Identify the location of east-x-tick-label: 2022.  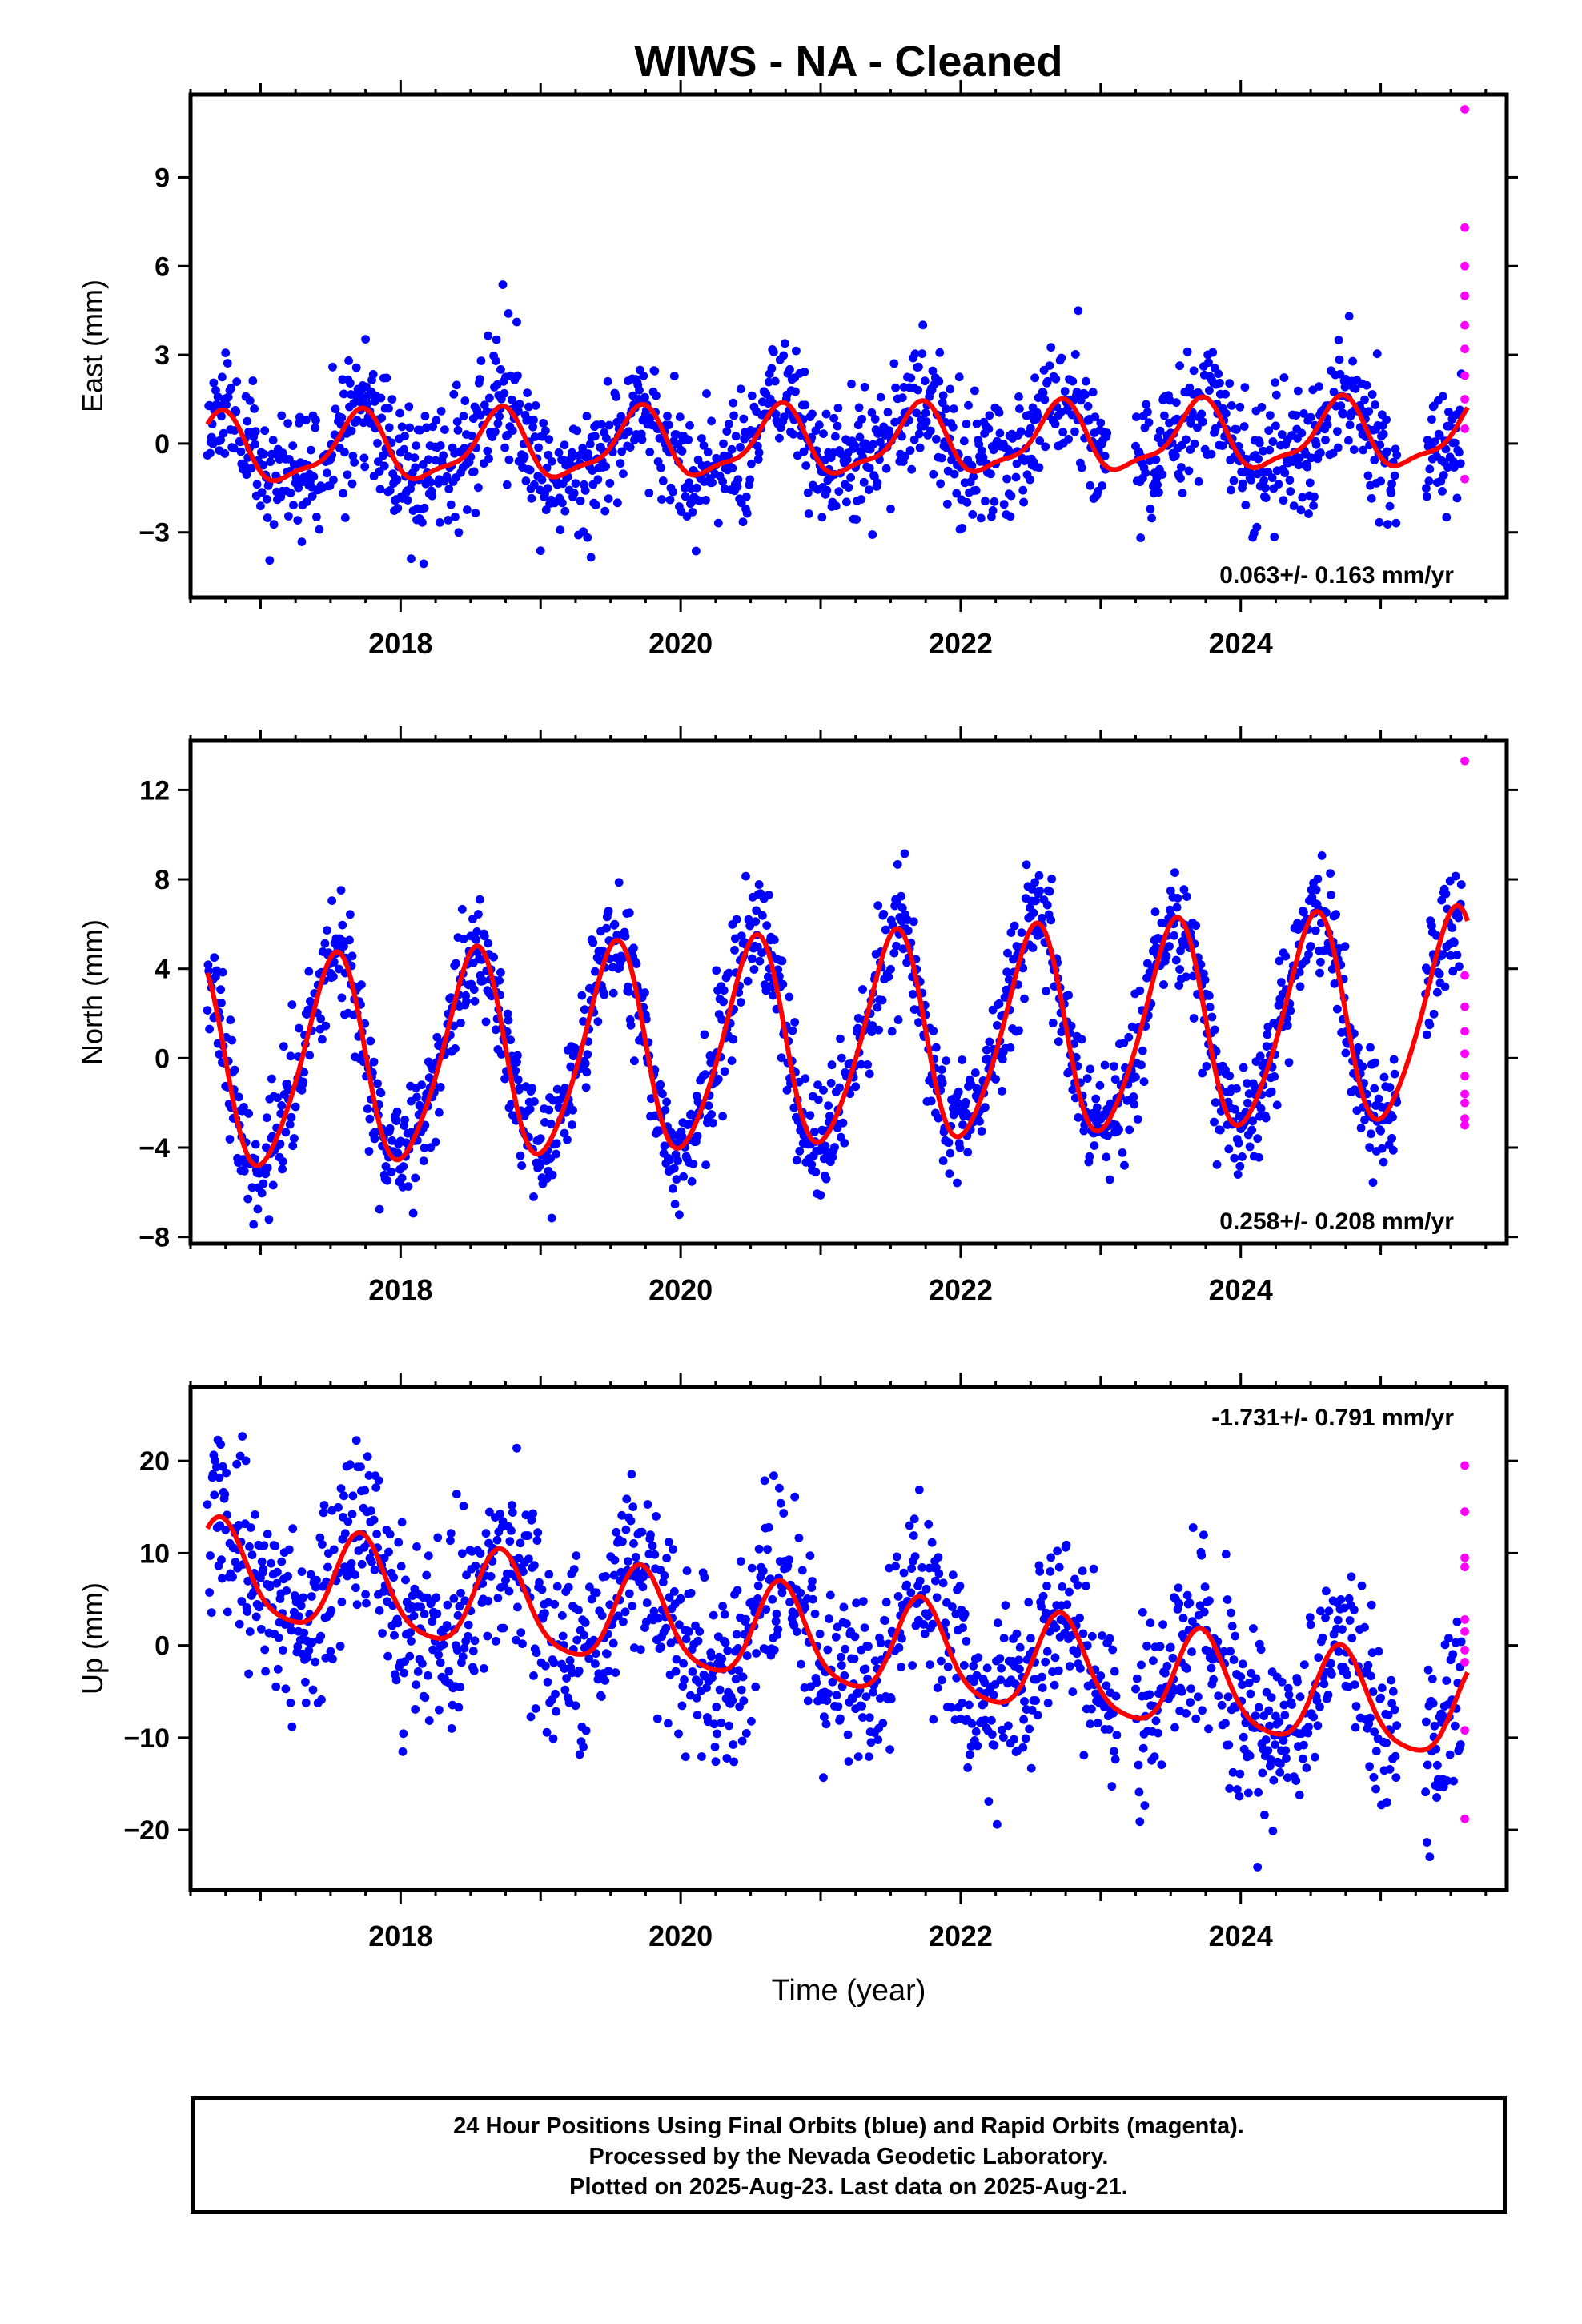
(961, 644).